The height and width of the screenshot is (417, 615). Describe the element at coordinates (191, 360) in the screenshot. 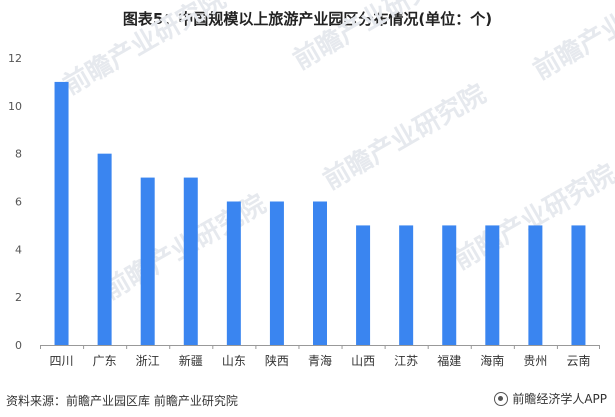

I see `x-tick-label: 新疆` at that location.